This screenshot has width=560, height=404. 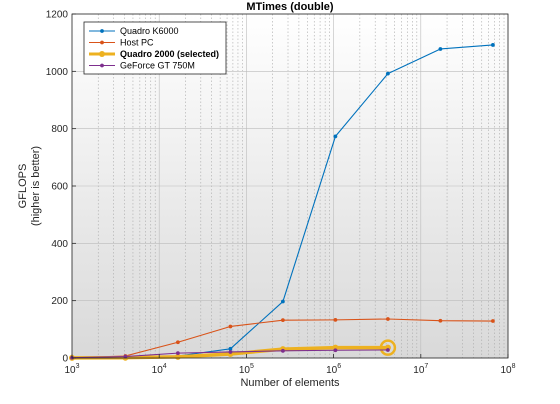 What do you see at coordinates (59, 129) in the screenshot?
I see `y-tick-label: 800` at bounding box center [59, 129].